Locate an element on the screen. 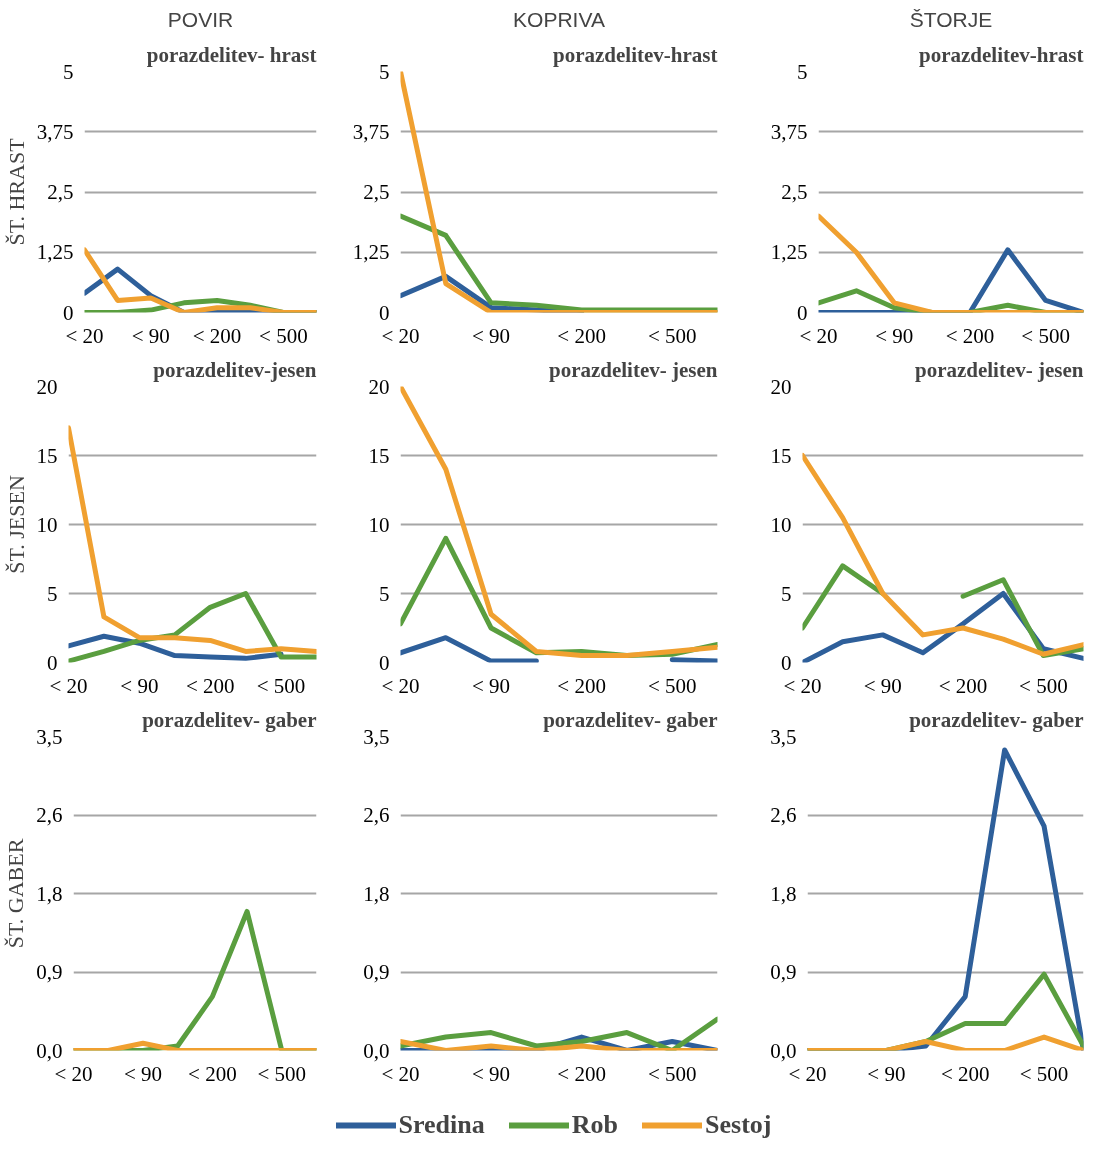 The image size is (1107, 1162). y-axis-title: ŠT. HRAST is located at coordinates (16, 191).